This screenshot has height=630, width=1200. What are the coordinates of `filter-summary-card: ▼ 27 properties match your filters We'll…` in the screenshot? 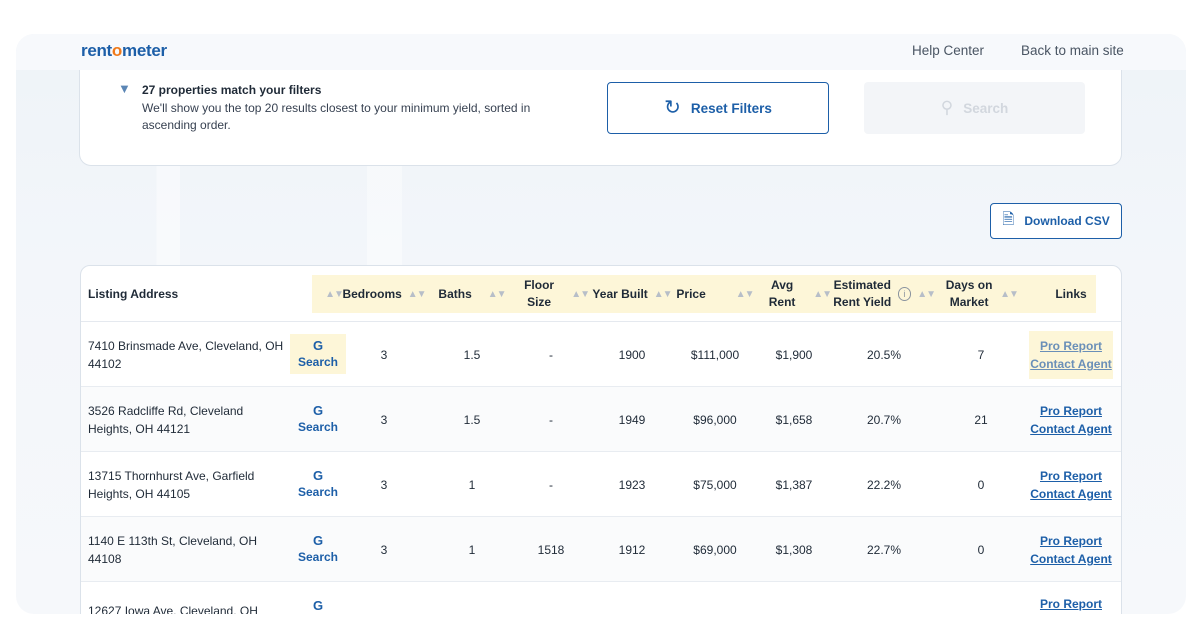 It's located at (600, 118).